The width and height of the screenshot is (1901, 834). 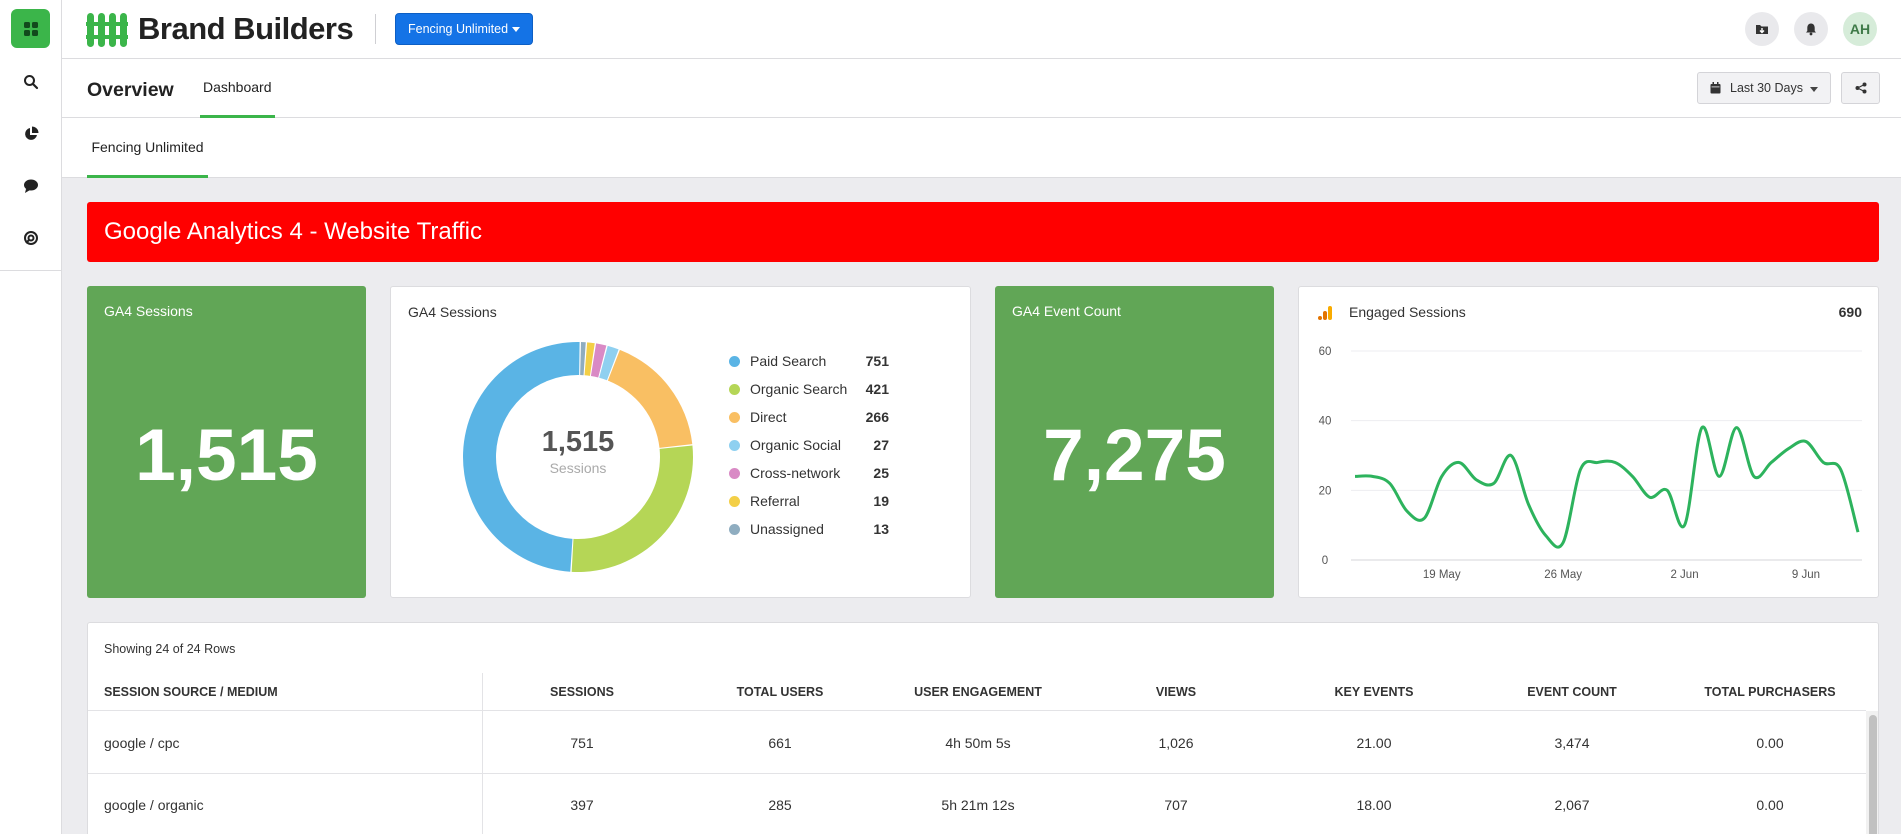 I want to click on donut-slice-unassigned, so click(x=583, y=359).